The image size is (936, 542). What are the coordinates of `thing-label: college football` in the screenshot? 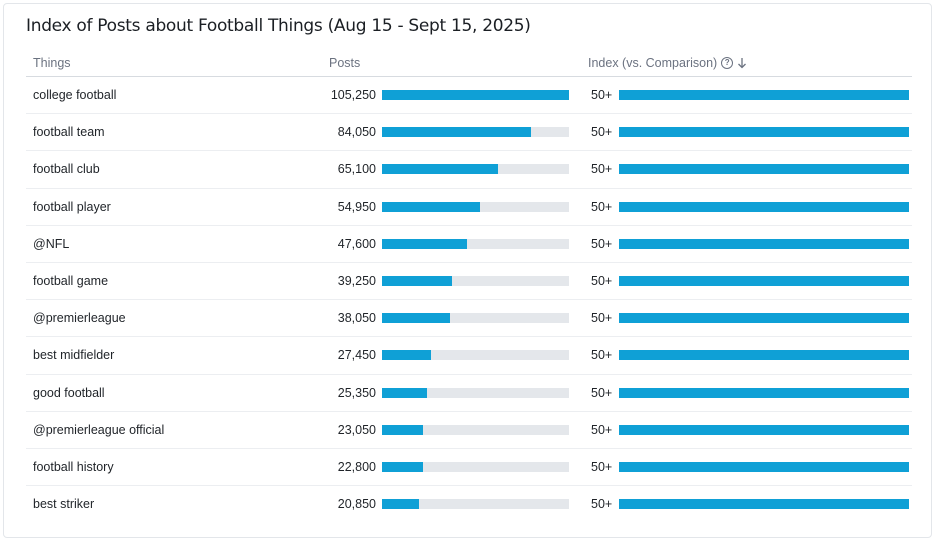 It's located at (75, 95).